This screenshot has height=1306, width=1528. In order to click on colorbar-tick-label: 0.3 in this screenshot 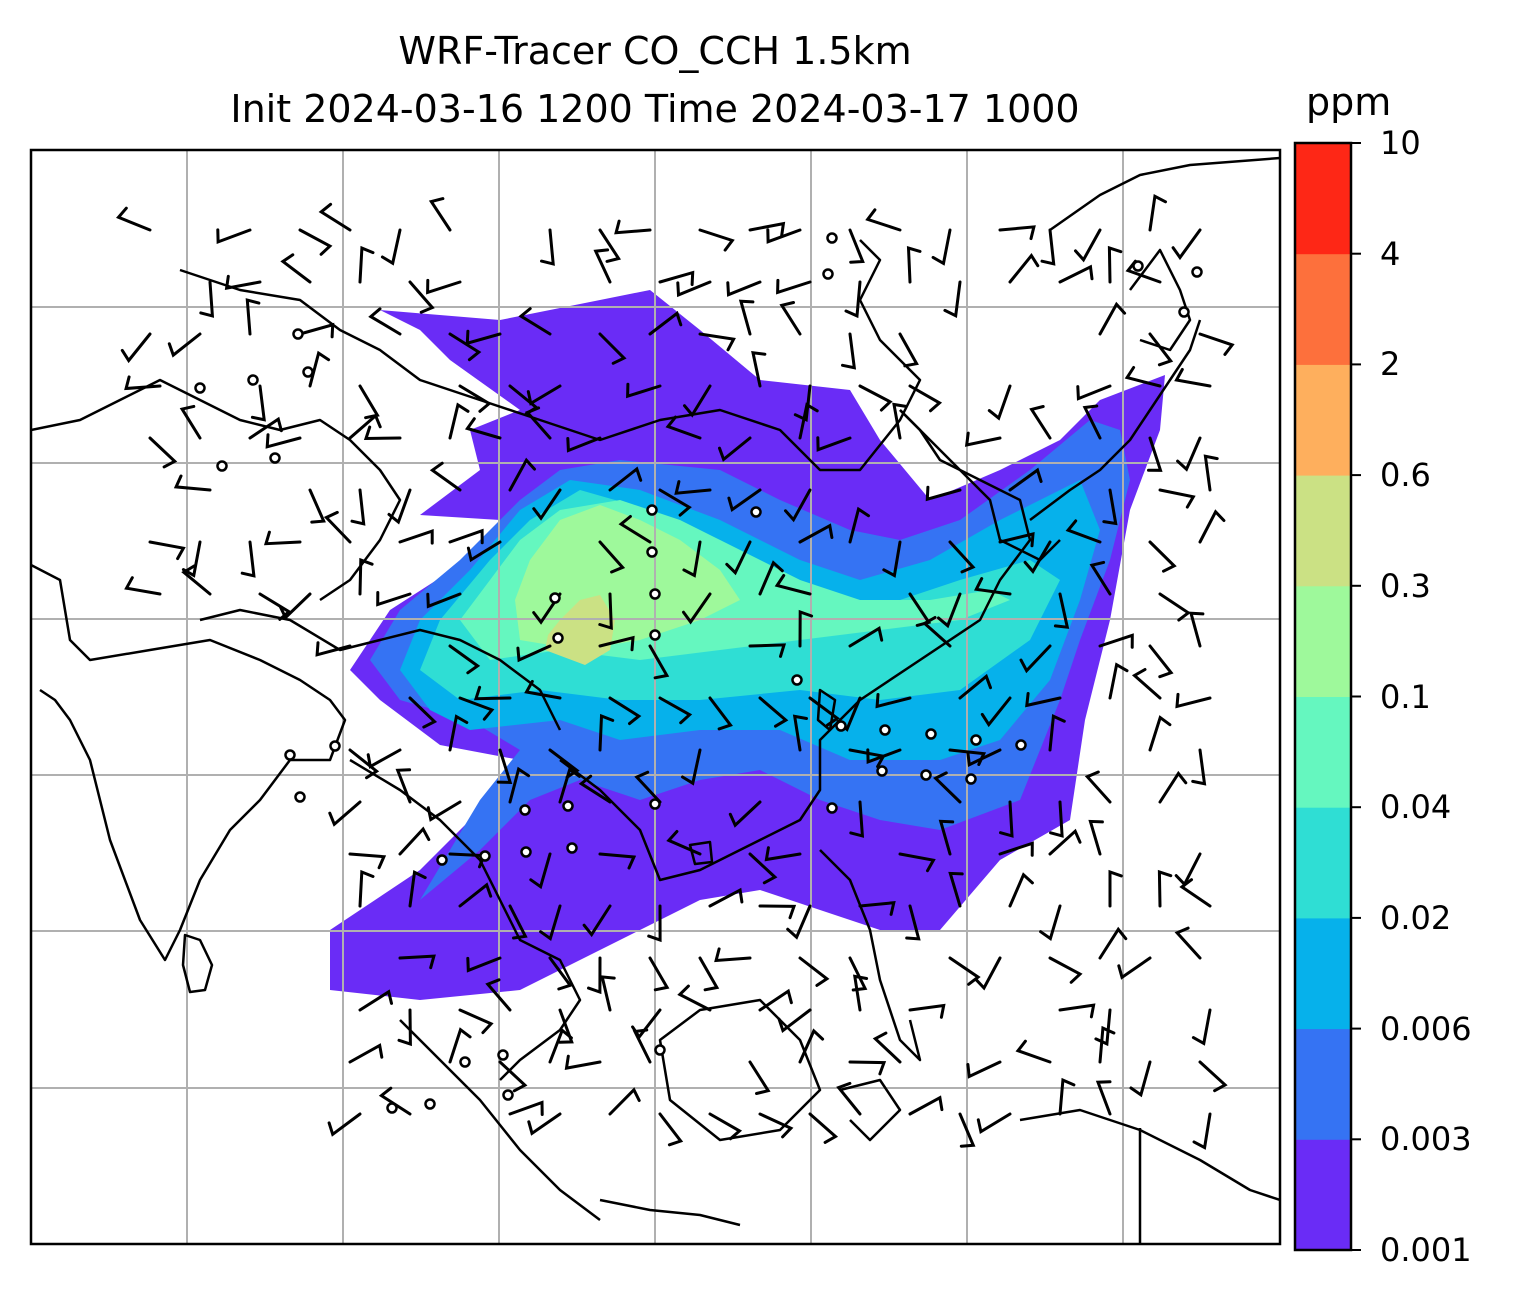, I will do `click(1405, 585)`.